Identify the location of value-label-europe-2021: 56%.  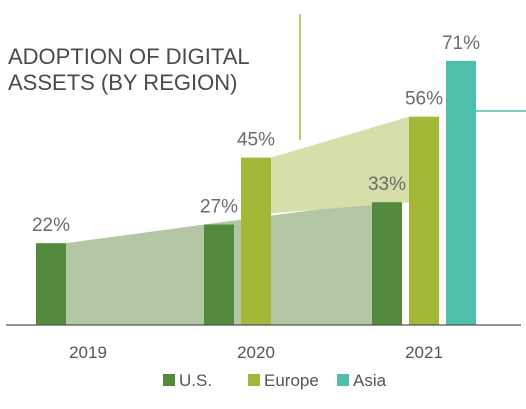
(424, 99).